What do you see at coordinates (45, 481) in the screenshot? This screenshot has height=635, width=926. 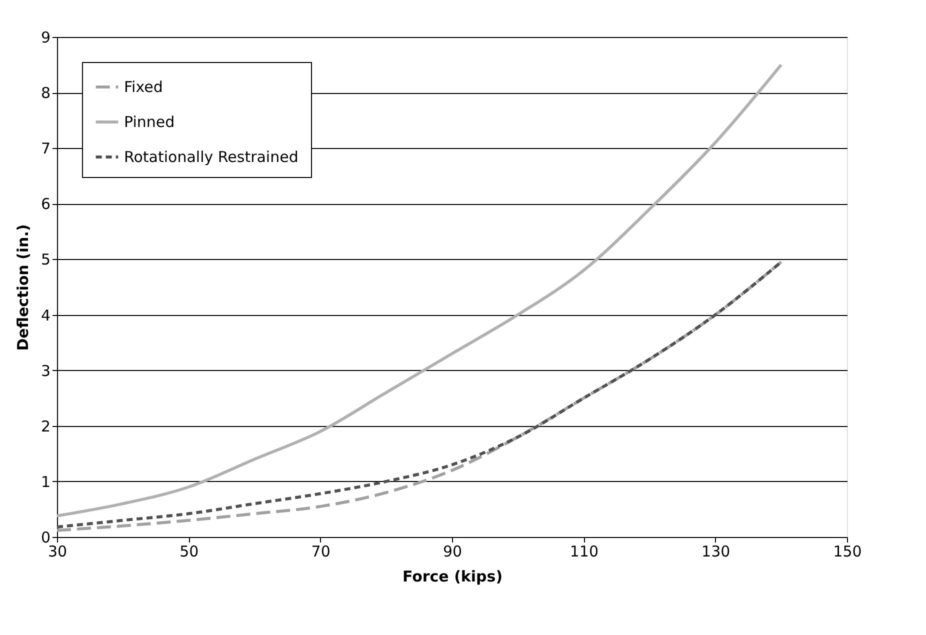 I see `y-tick-label: 1` at bounding box center [45, 481].